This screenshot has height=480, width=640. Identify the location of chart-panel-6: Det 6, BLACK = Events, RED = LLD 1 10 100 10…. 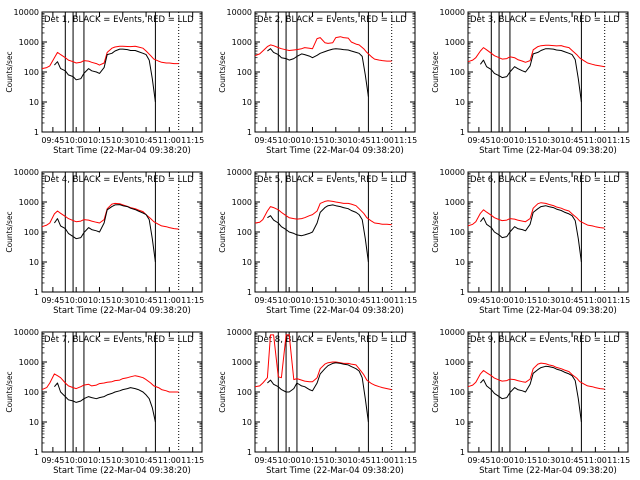
(530, 242).